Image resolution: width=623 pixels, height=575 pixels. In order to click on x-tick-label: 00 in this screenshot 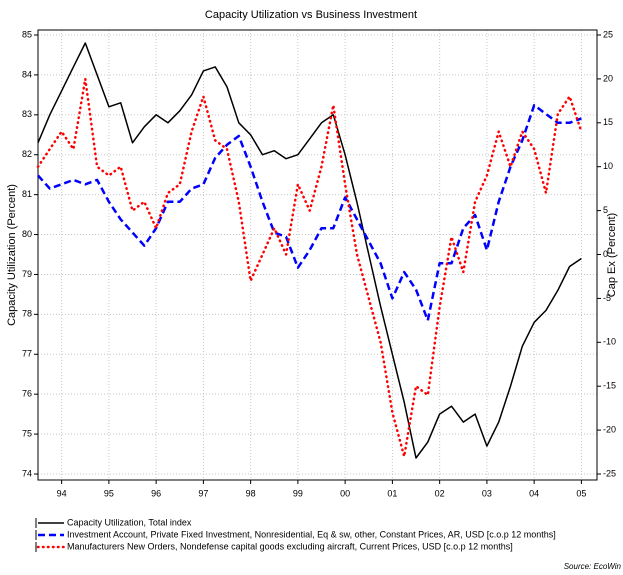, I will do `click(345, 493)`.